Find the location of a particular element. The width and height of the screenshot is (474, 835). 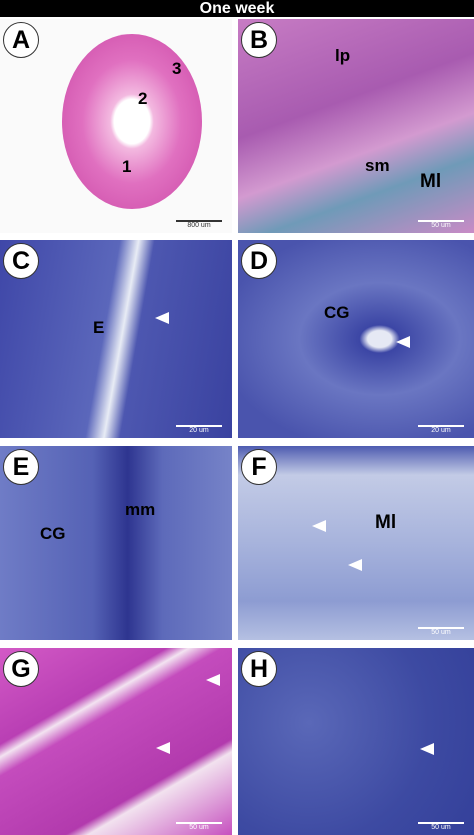

panel-label: C is located at coordinates (21, 261).